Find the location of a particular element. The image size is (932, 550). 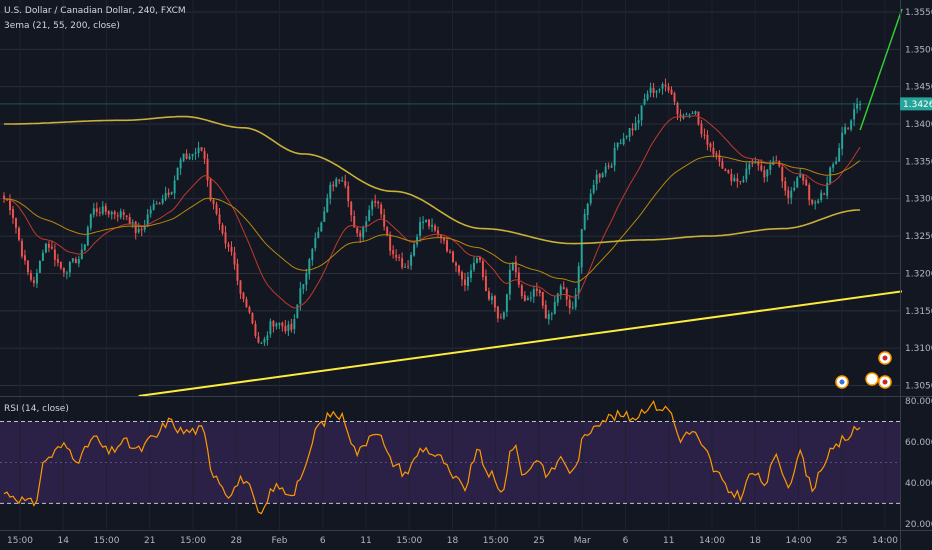

price-tick-label: 1.35000 is located at coordinates (918, 50).